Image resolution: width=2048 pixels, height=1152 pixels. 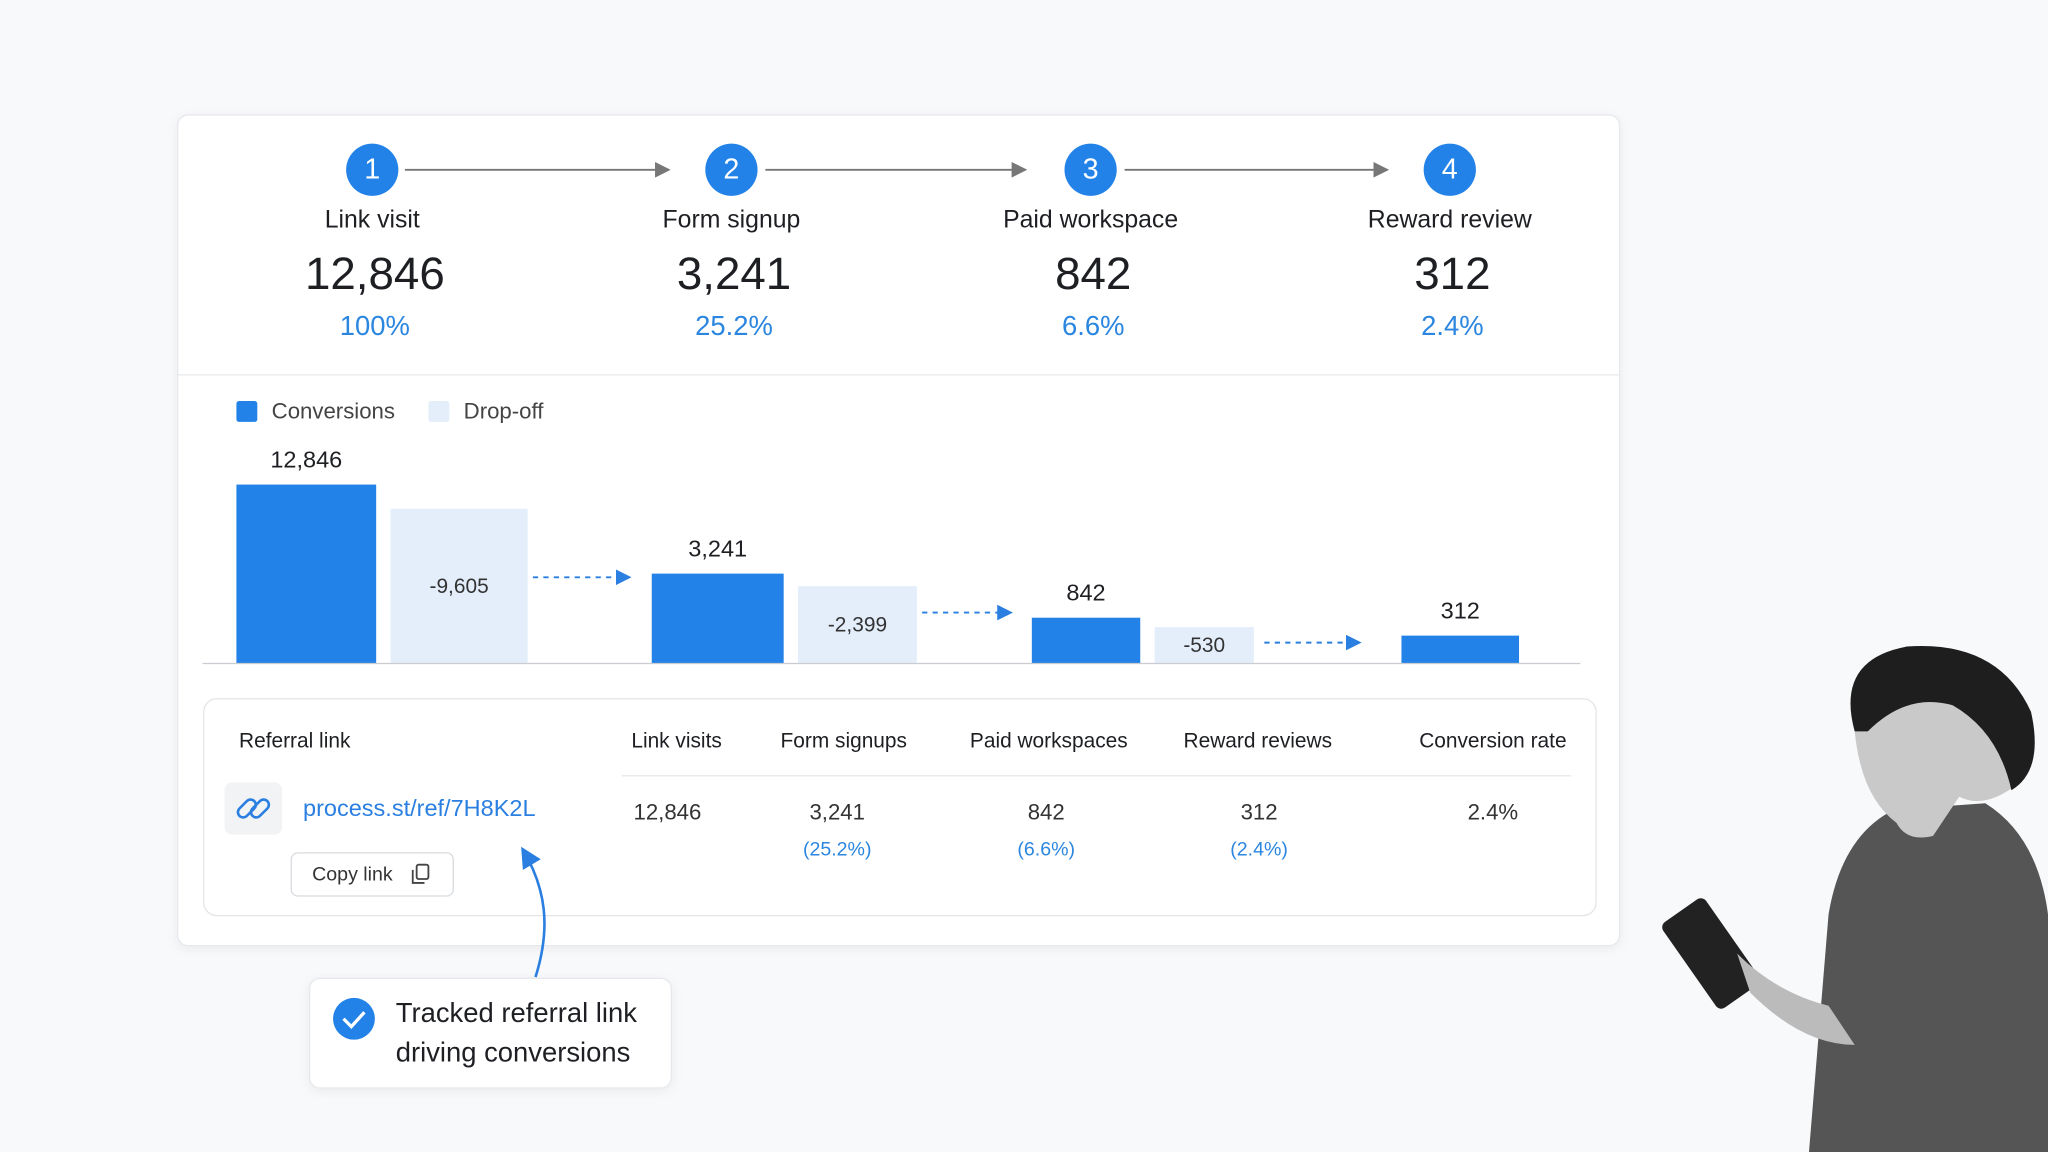 I want to click on step-percent: 25.2%, so click(x=734, y=325).